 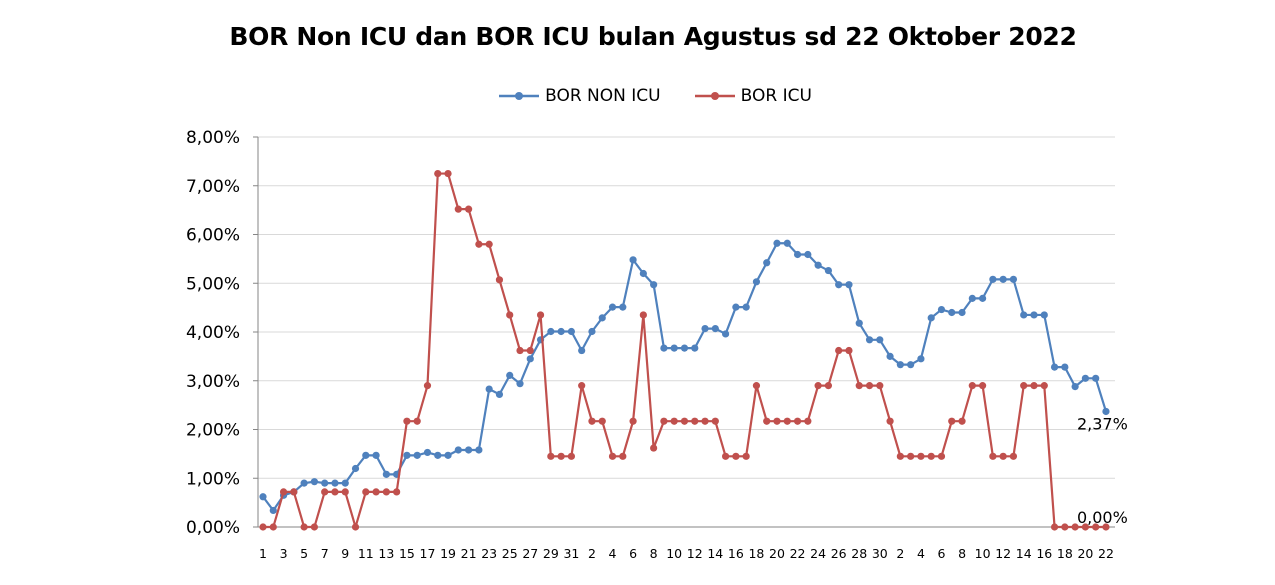 What do you see at coordinates (777, 553) in the screenshot?
I see `x-tick-label: 20` at bounding box center [777, 553].